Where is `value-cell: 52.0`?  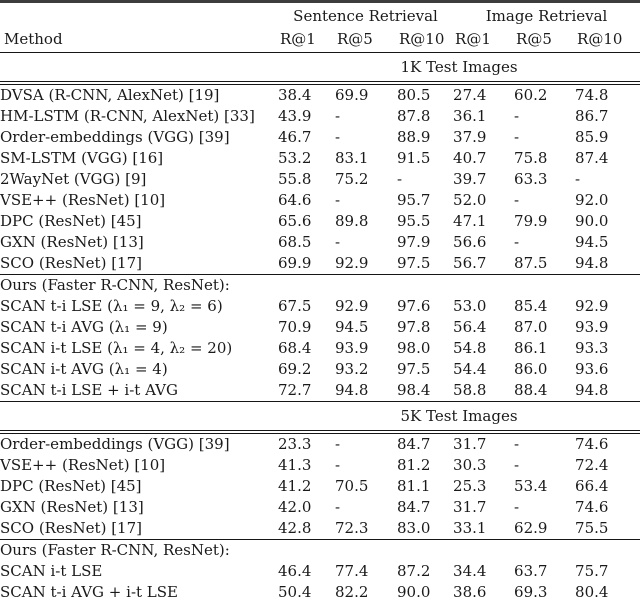 value-cell: 52.0 is located at coordinates (470, 200).